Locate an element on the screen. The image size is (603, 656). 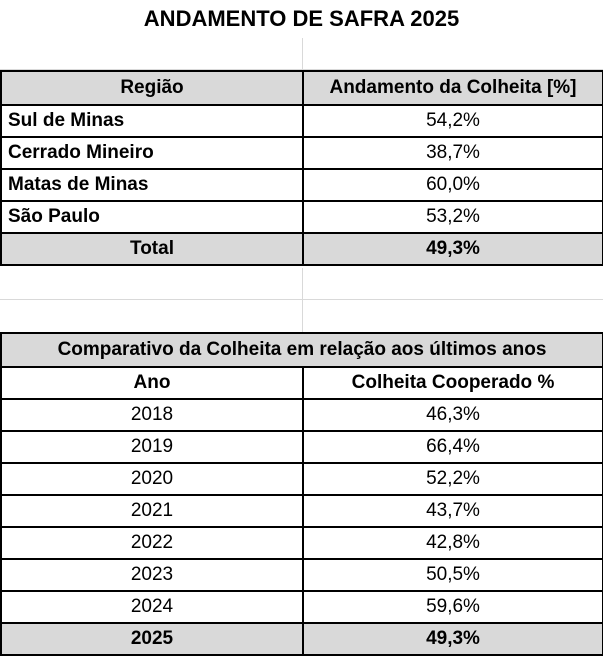
page-title: ANDAMENTO DE SAFRA 2025 is located at coordinates (301, 18).